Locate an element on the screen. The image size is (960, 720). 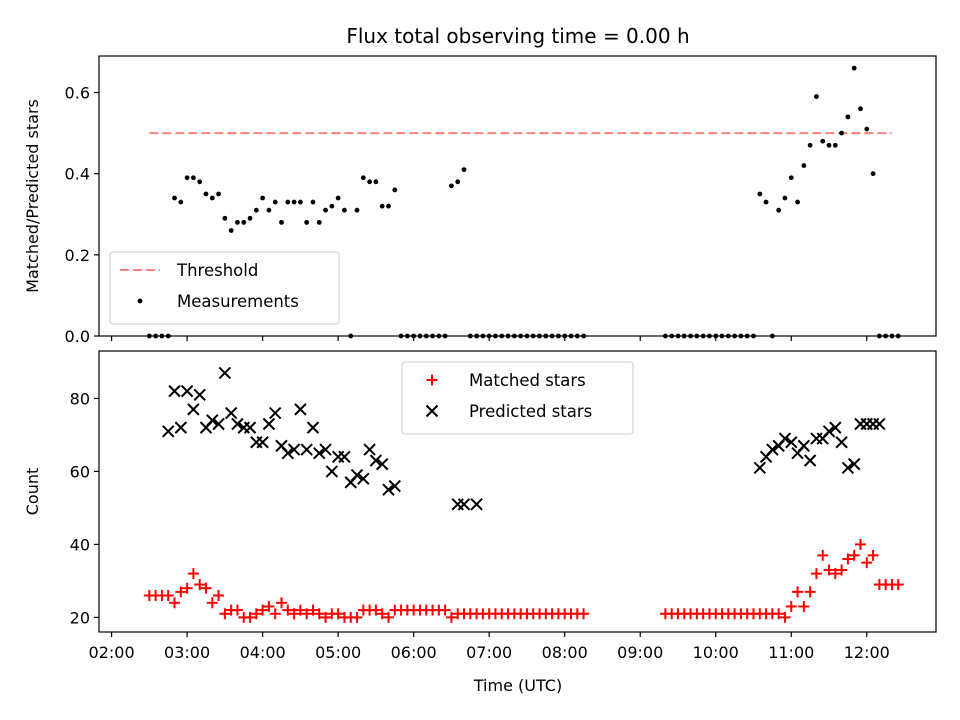
legend-label: Predicted stars is located at coordinates (530, 411).